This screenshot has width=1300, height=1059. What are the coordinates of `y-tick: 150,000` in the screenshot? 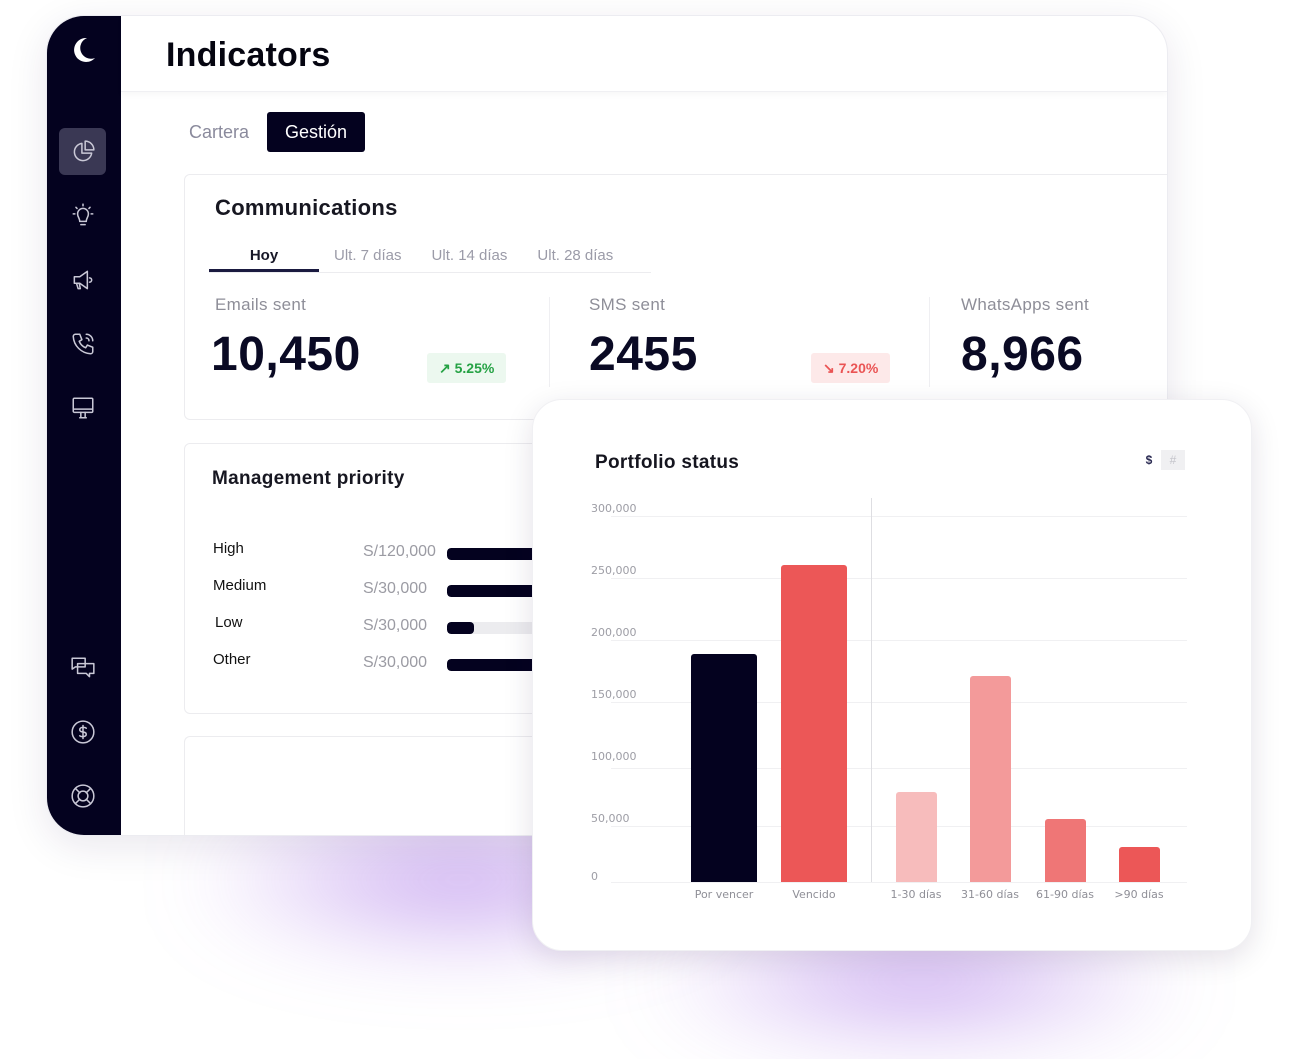 It's located at (614, 694).